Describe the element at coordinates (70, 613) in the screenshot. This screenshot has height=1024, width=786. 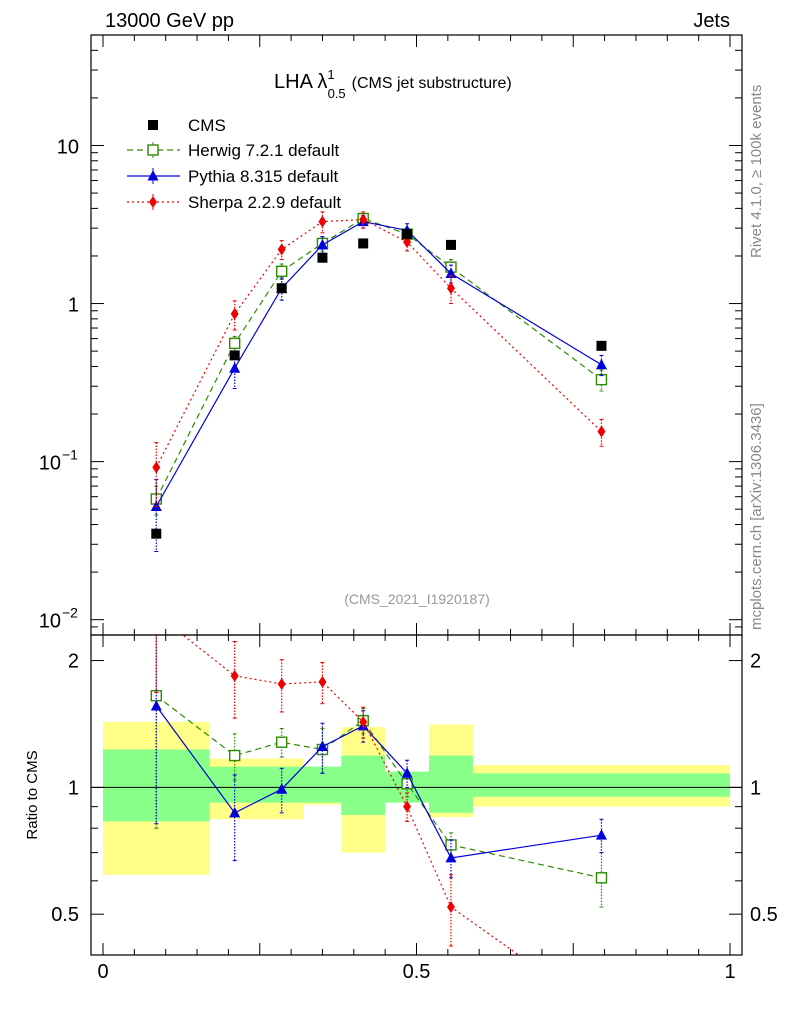
I see `y-tick-exponent: −2` at that location.